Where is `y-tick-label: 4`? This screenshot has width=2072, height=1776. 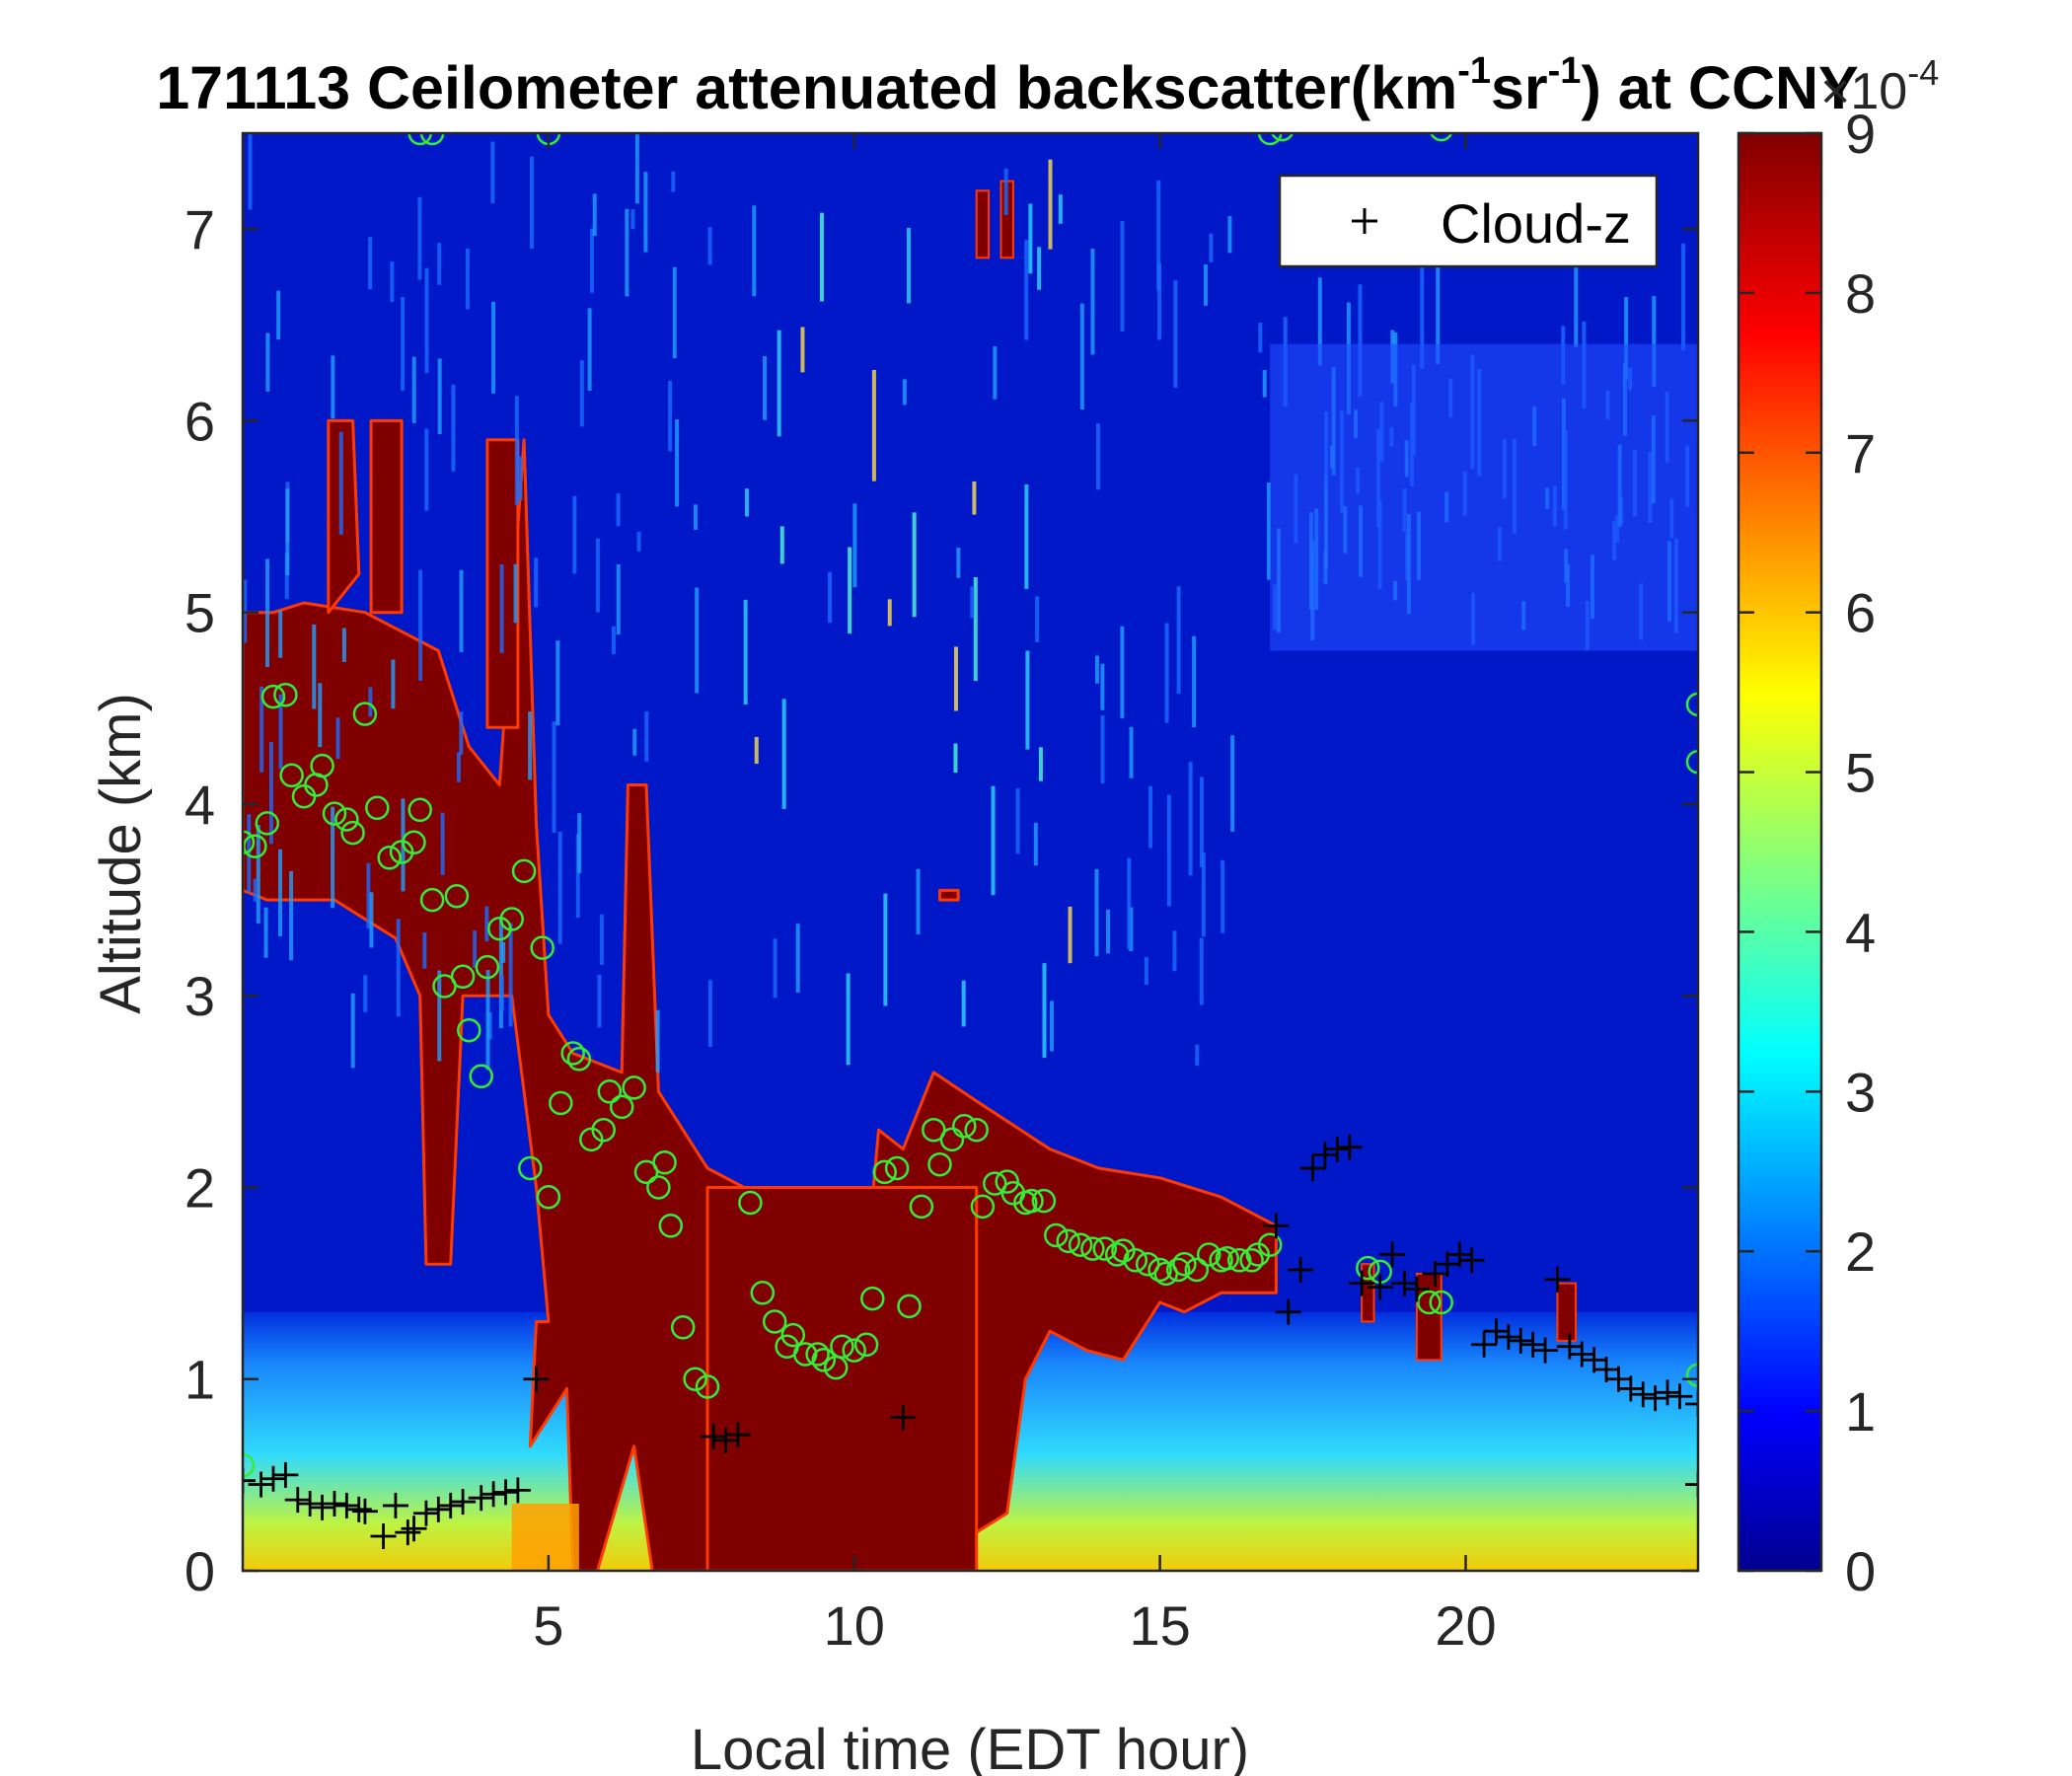 y-tick-label: 4 is located at coordinates (200, 805).